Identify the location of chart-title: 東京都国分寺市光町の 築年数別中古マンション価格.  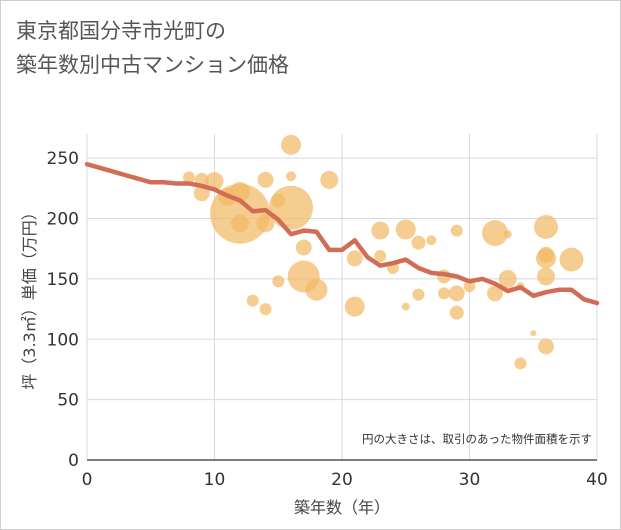
(152, 48).